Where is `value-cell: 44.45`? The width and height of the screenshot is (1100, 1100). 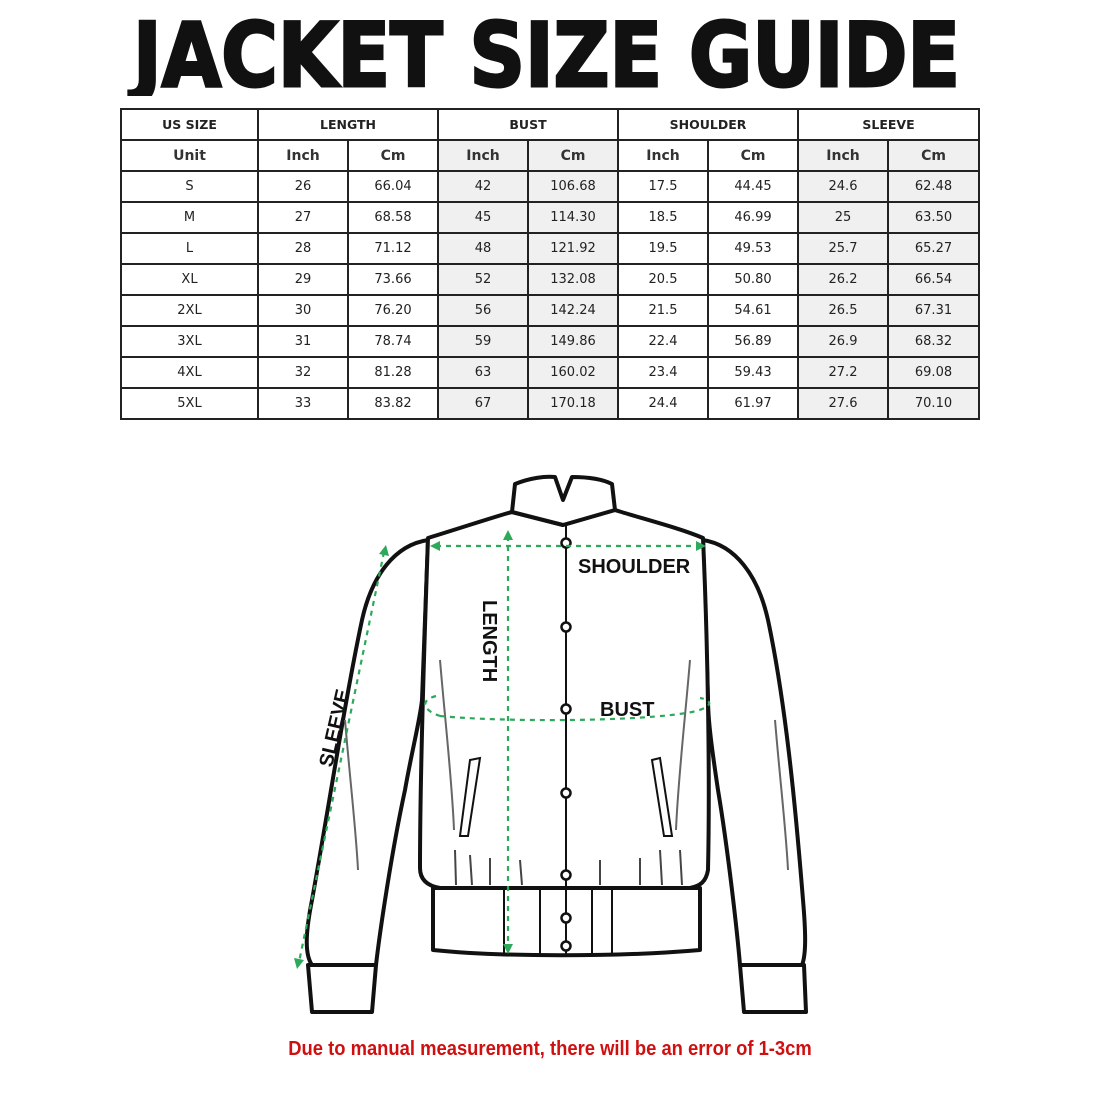 value-cell: 44.45 is located at coordinates (753, 186).